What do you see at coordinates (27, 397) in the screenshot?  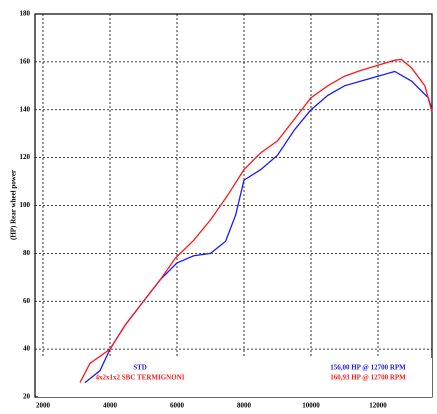 I see `y-tick-label: 20` at bounding box center [27, 397].